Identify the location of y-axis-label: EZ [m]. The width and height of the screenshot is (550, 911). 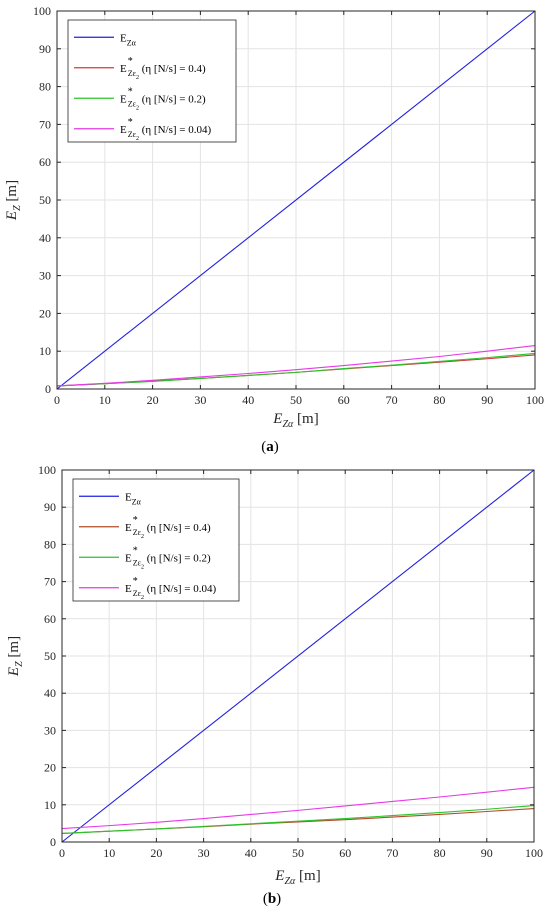
(13, 200).